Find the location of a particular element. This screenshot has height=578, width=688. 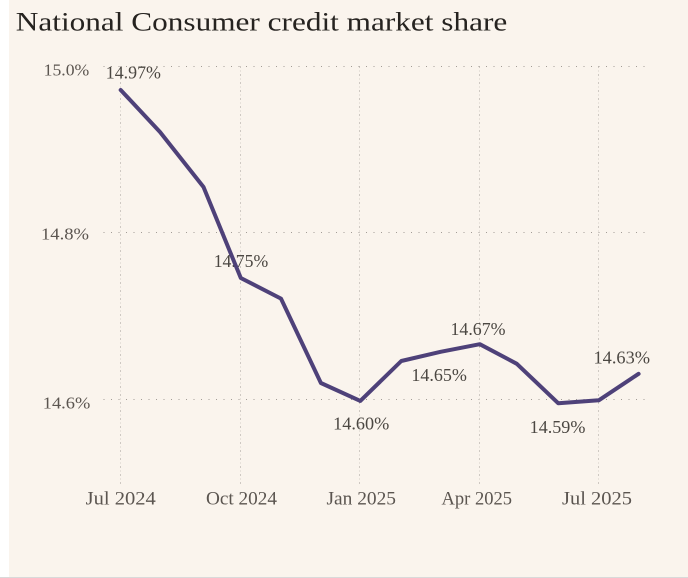

svg-text: Apr 2025 is located at coordinates (477, 499).